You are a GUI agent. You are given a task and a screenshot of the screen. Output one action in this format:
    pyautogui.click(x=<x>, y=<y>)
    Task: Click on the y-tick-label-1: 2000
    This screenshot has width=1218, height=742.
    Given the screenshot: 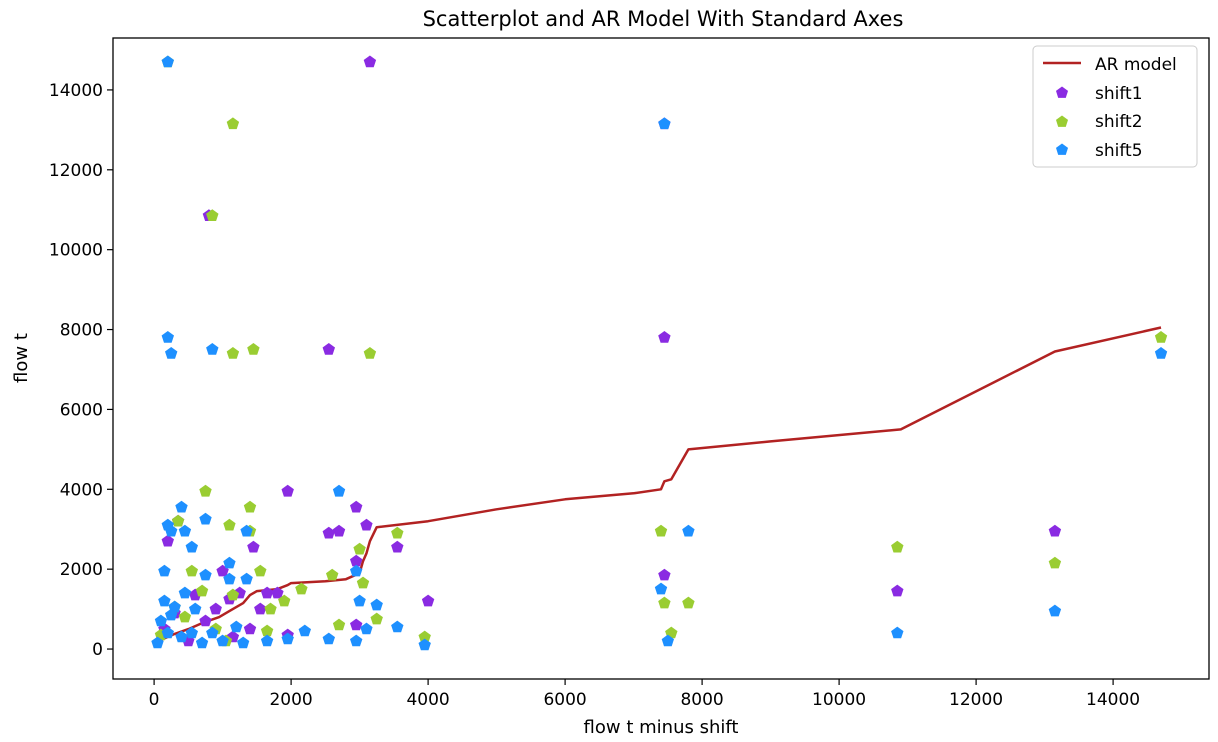 What is the action you would take?
    pyautogui.click(x=81, y=570)
    